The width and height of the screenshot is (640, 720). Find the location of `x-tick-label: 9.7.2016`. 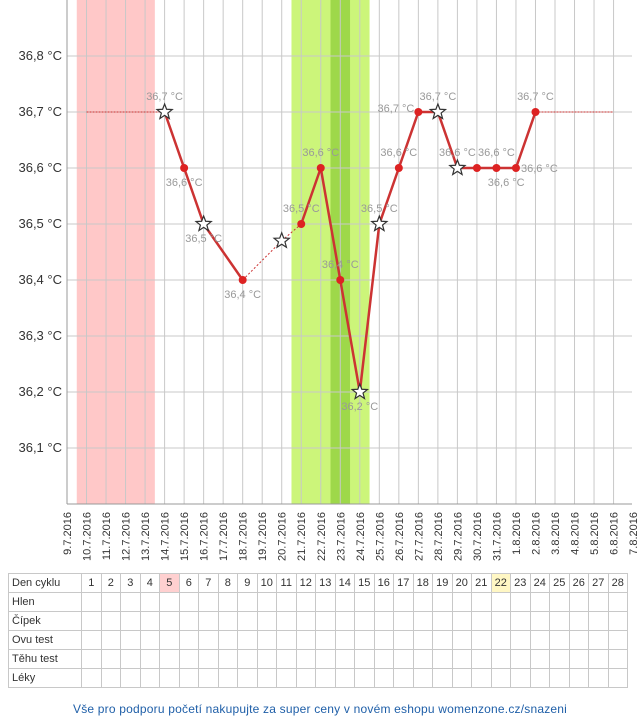

x-tick-label: 9.7.2016 is located at coordinates (68, 533).